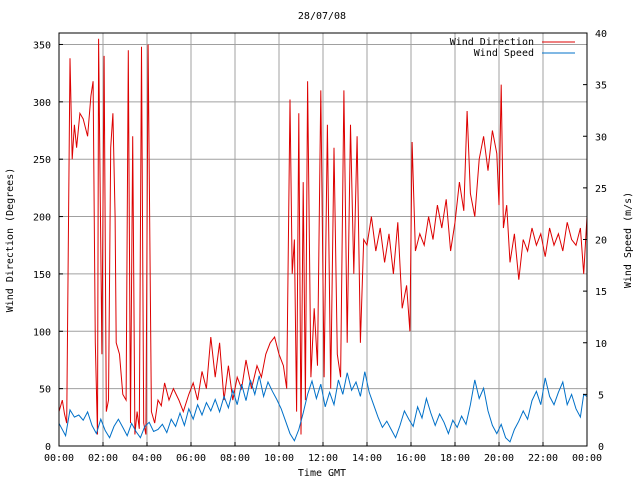 Image resolution: width=640 pixels, height=480 pixels. Describe the element at coordinates (492, 42) in the screenshot. I see `legend-label-wind-direction: Wind Direction` at that location.